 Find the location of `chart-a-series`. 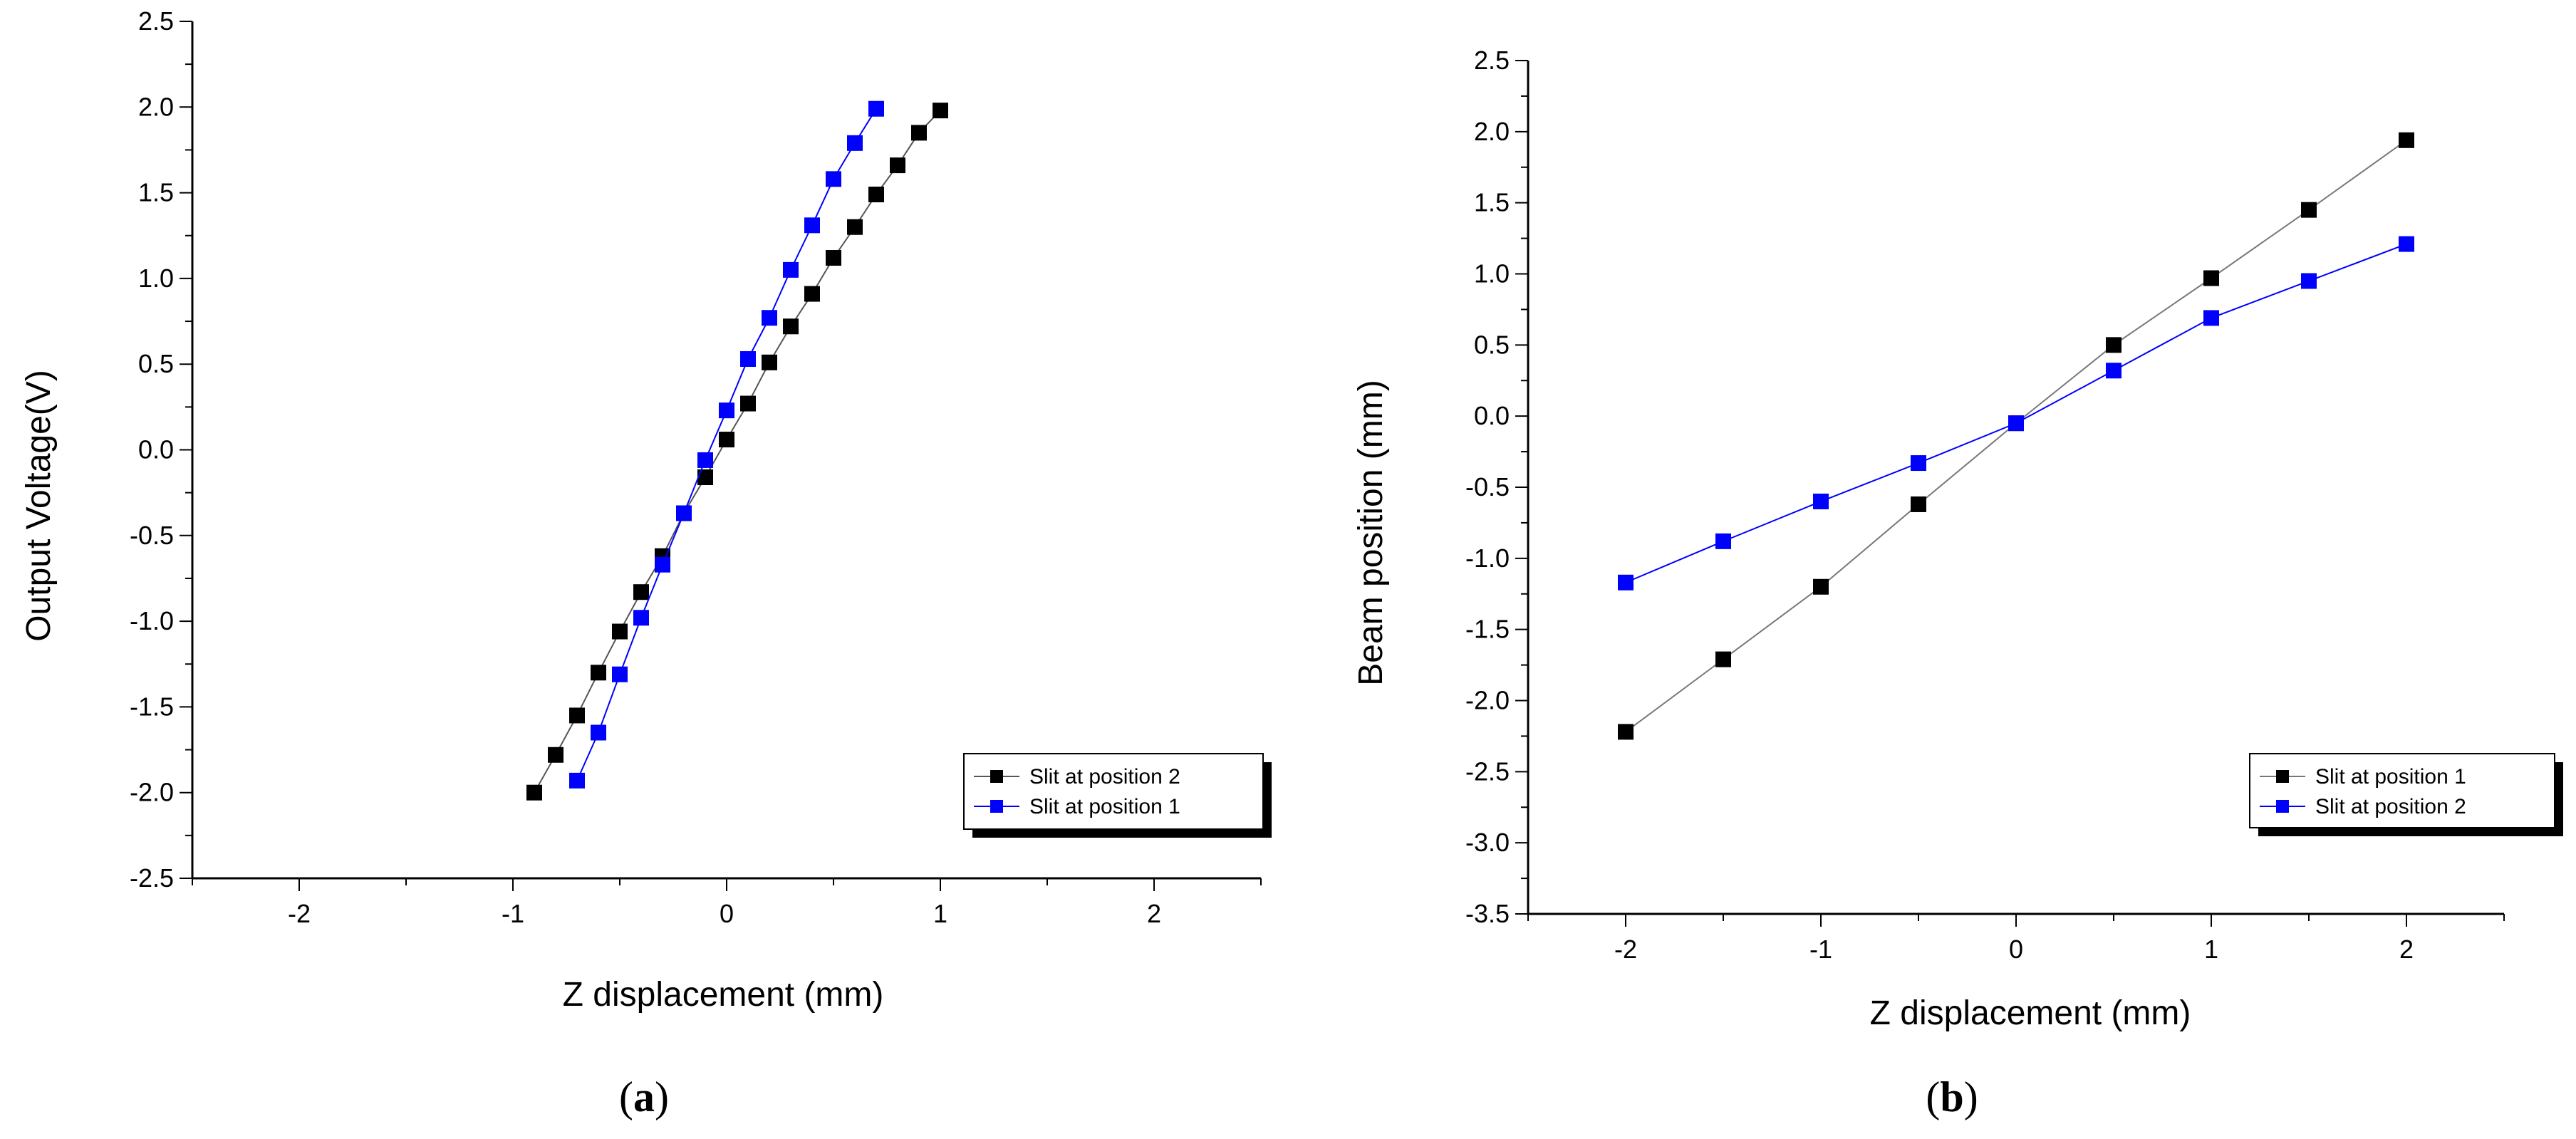

chart-a-series is located at coordinates (737, 450).